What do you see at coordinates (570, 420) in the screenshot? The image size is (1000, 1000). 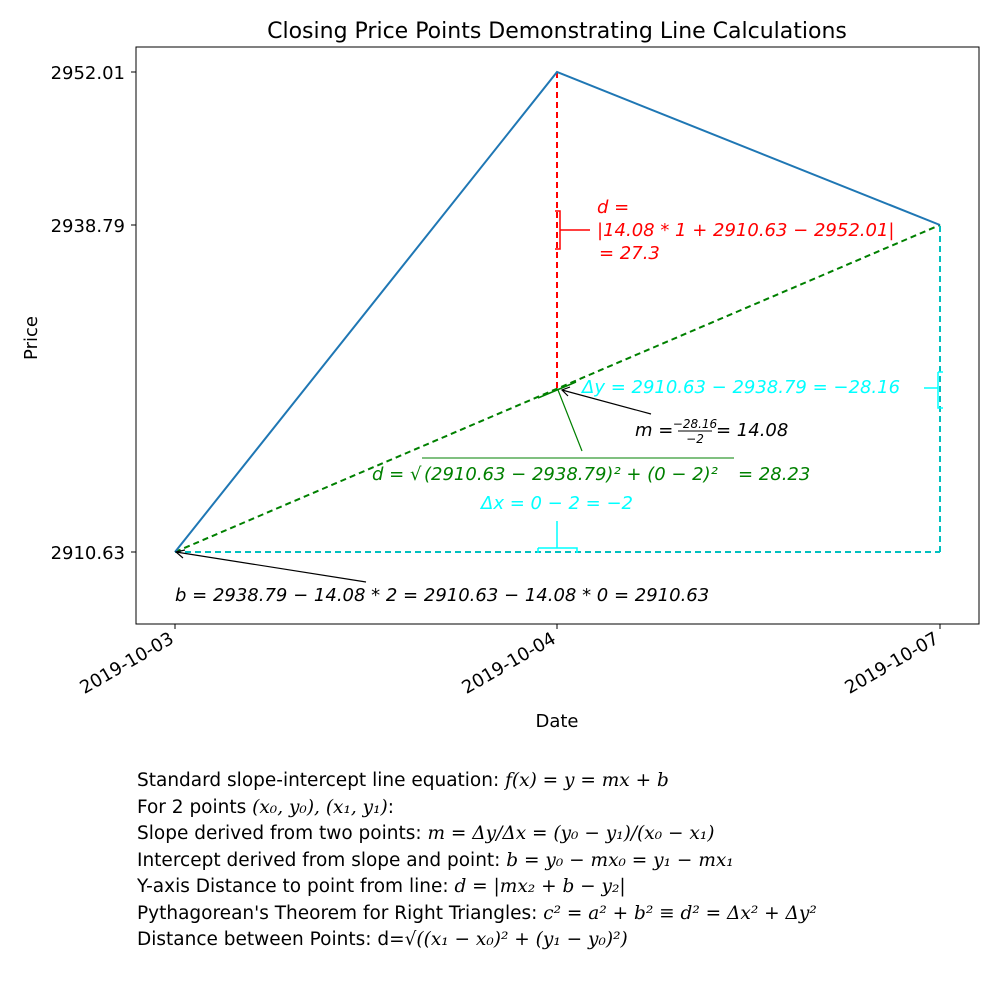 I see `hyp-arrow-line` at bounding box center [570, 420].